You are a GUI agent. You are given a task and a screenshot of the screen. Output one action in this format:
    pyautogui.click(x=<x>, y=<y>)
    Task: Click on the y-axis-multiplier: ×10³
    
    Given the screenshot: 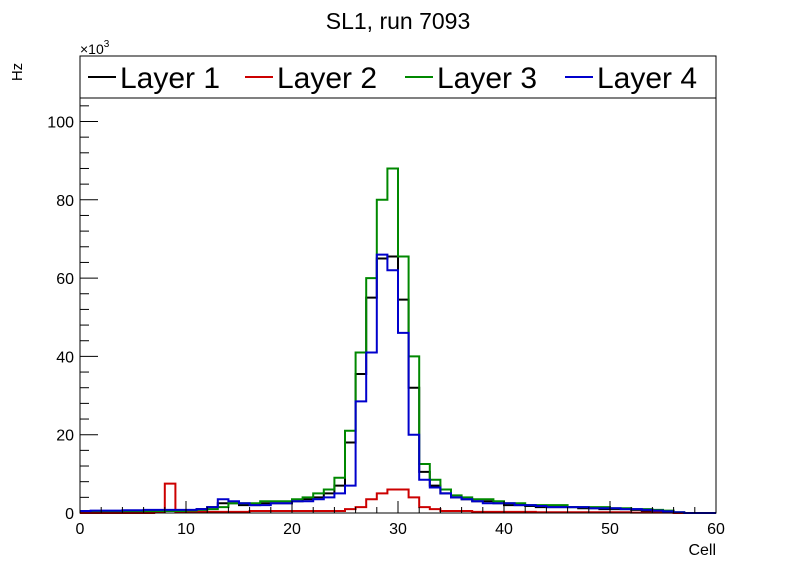 What is the action you would take?
    pyautogui.click(x=95, y=48)
    